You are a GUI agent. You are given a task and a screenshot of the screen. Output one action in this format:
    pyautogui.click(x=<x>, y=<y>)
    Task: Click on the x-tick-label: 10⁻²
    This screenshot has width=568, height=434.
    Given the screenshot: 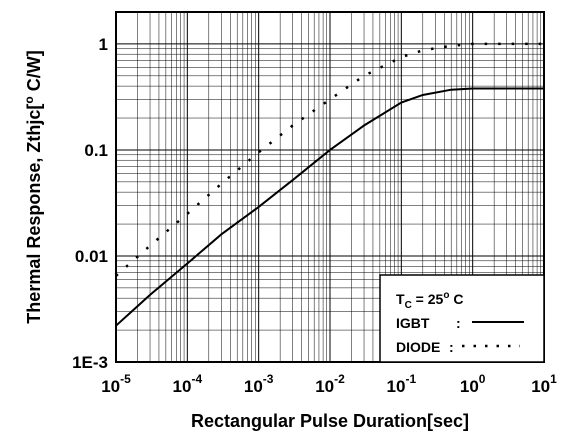 What is the action you would take?
    pyautogui.click(x=330, y=384)
    